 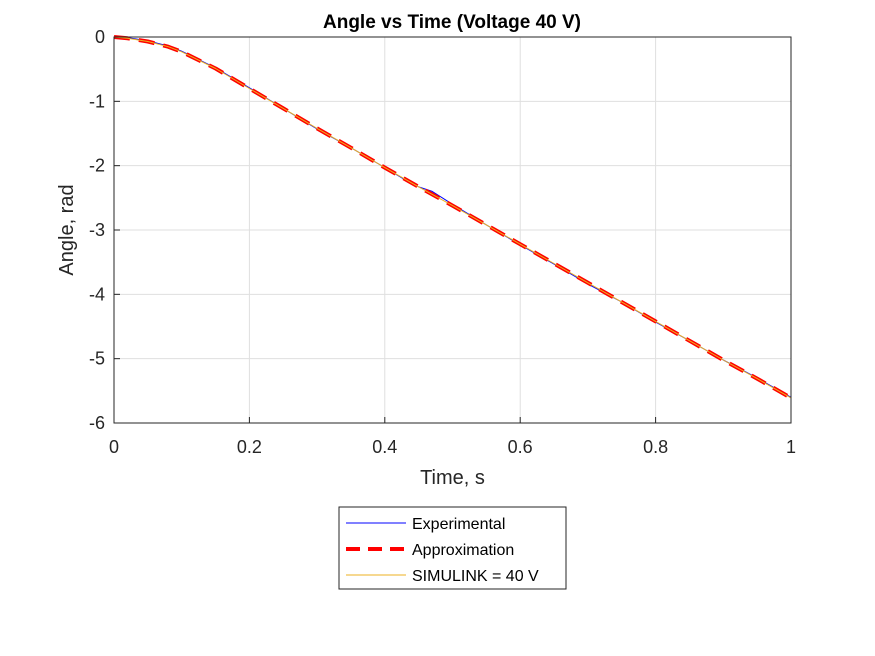 What do you see at coordinates (97, 166) in the screenshot?
I see `y-tick-label: -2` at bounding box center [97, 166].